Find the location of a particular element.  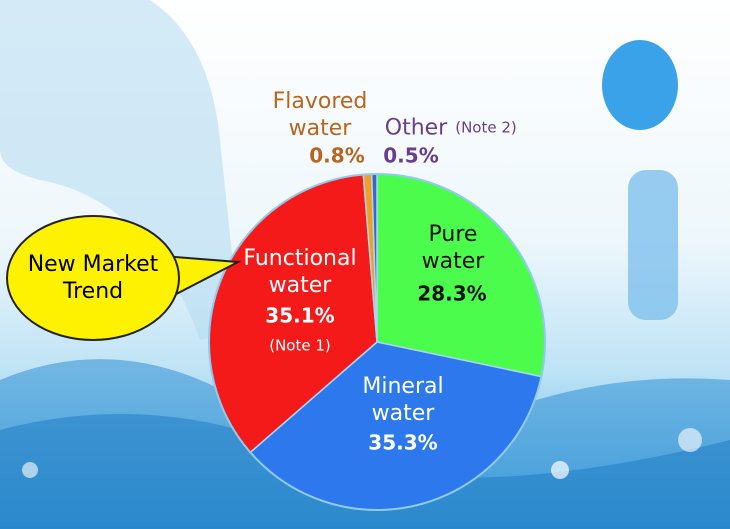

note: (Note 1) is located at coordinates (300, 345).